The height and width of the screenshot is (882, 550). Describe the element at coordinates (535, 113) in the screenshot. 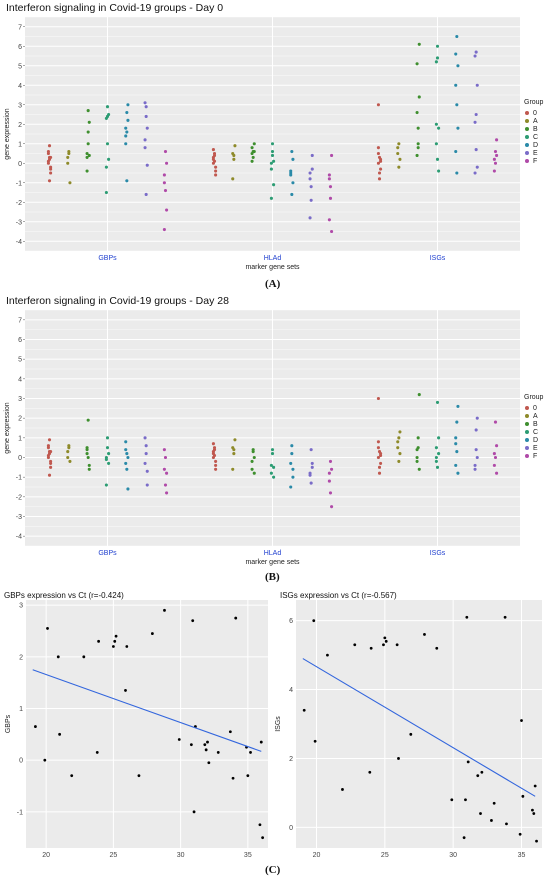

I see `legend-label: 0` at that location.